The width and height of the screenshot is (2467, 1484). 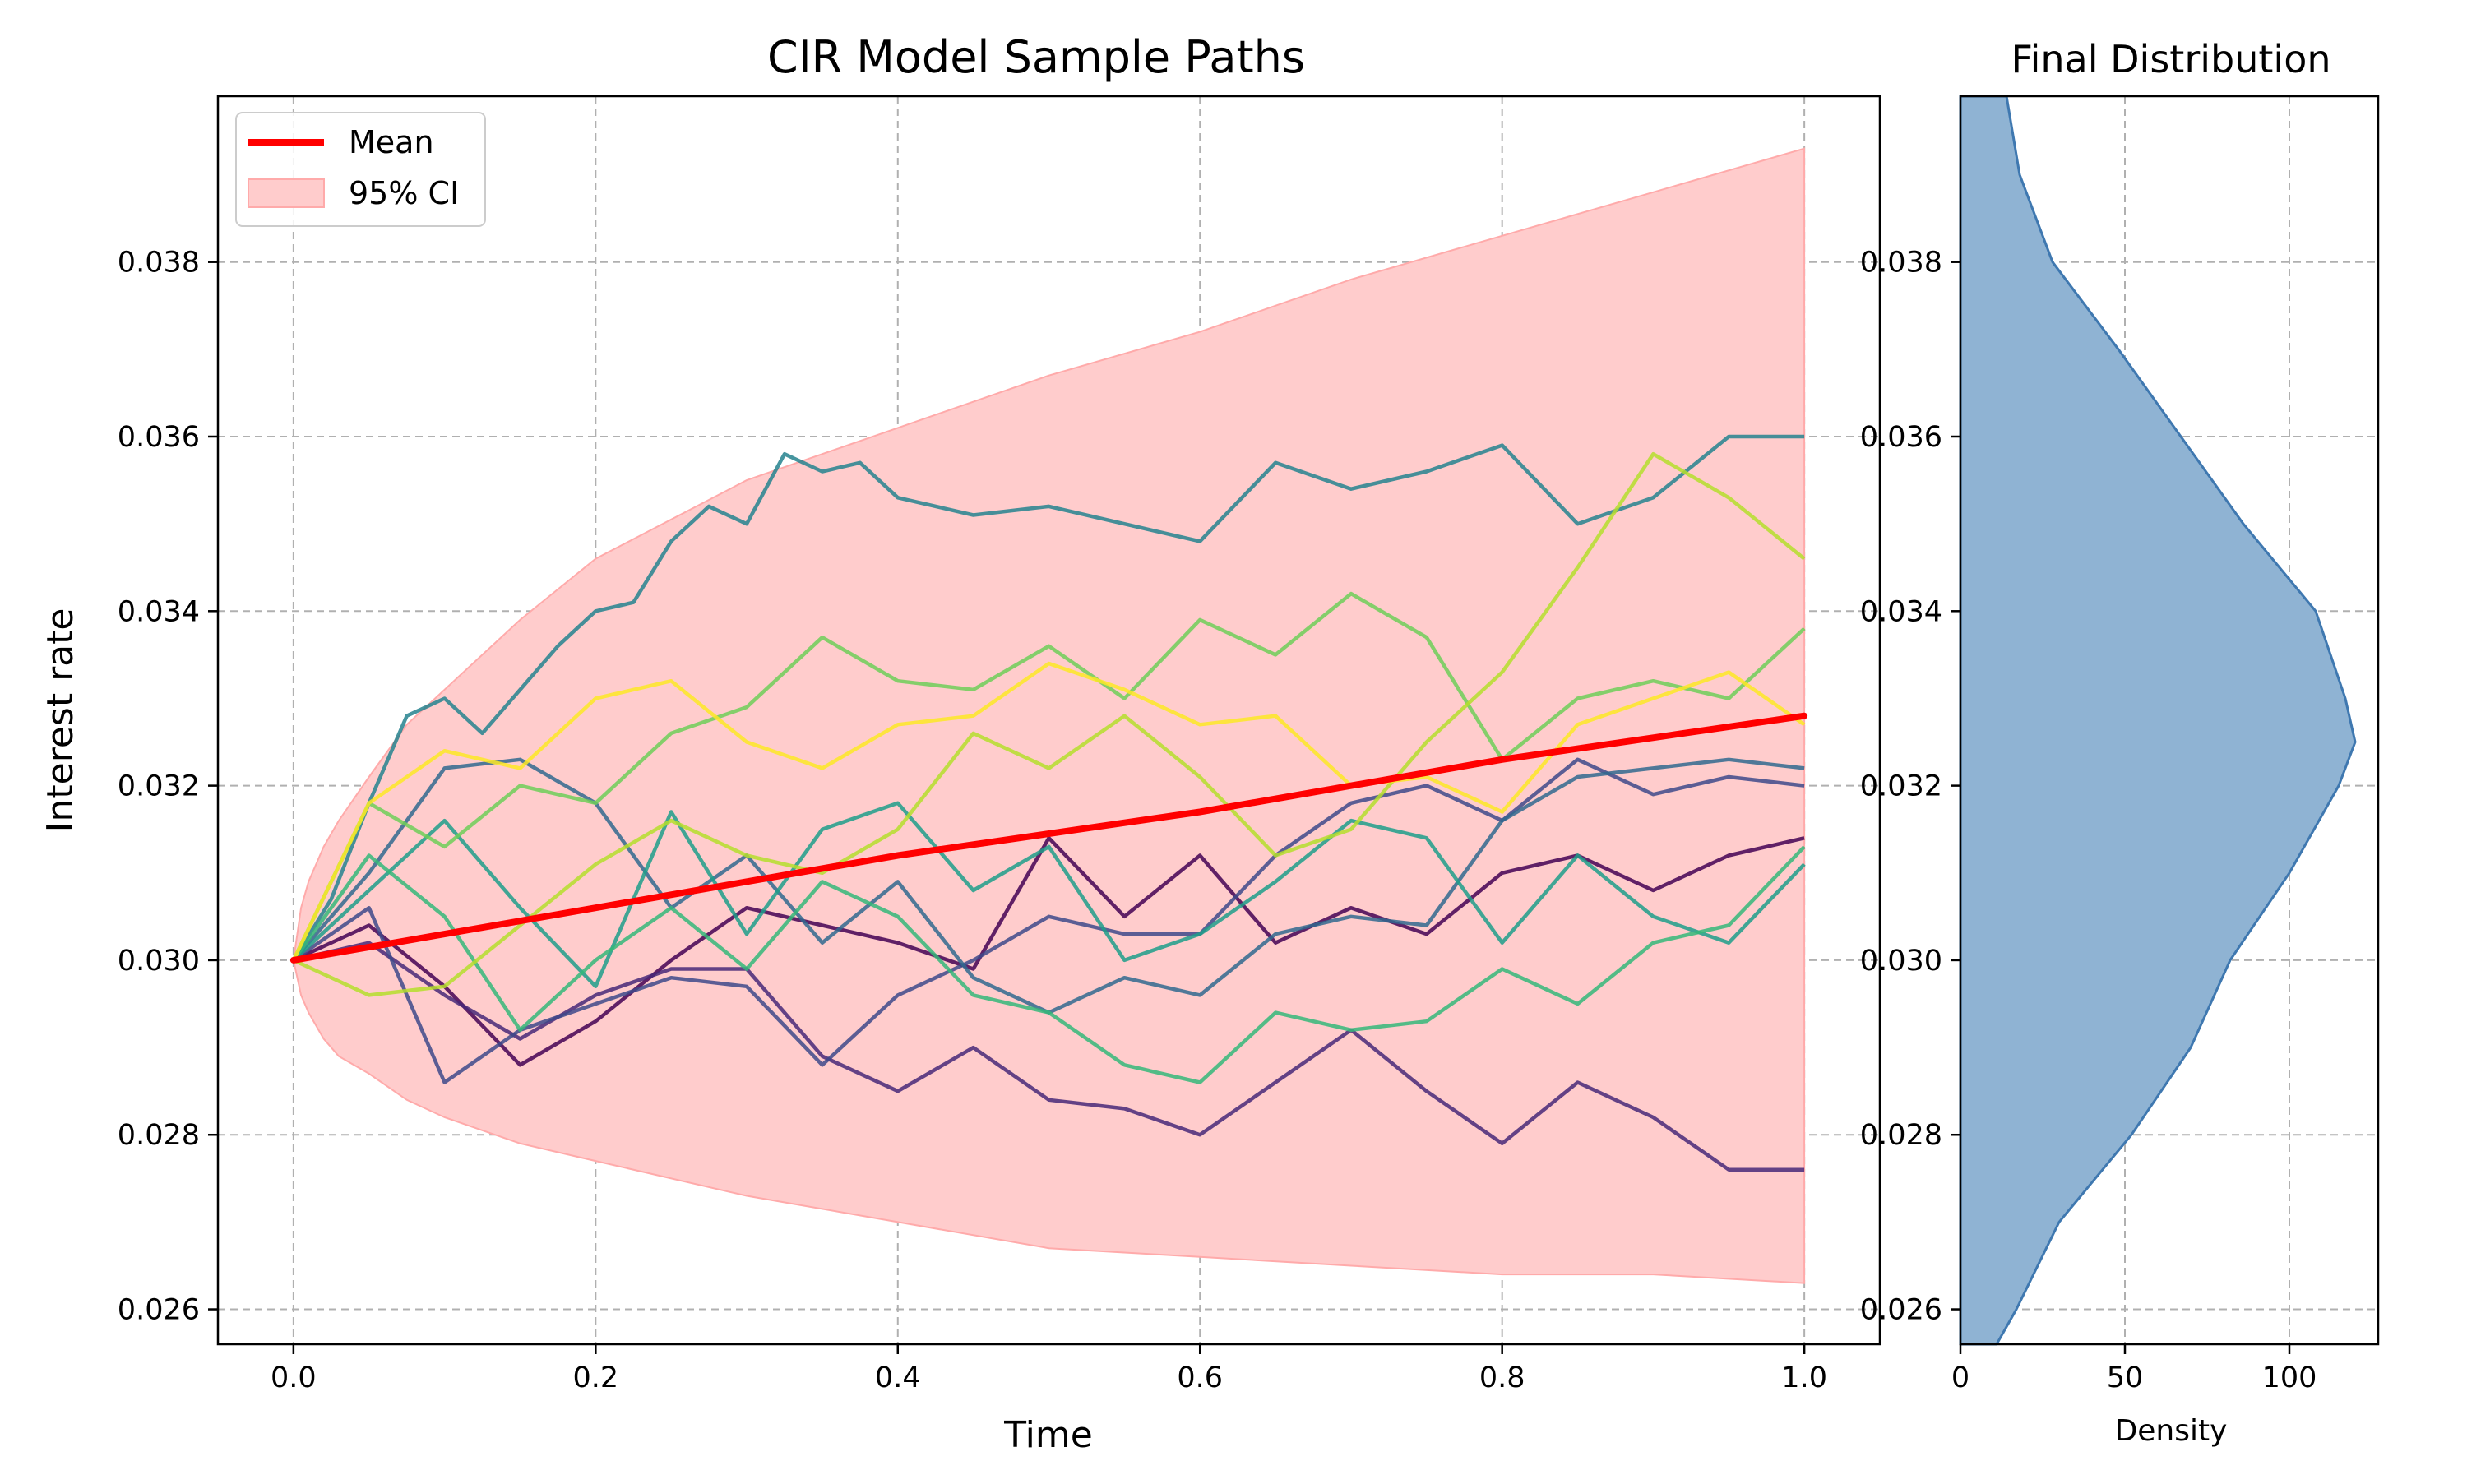 I want to click on main-y-tick-label-2: 0.030, so click(x=159, y=962).